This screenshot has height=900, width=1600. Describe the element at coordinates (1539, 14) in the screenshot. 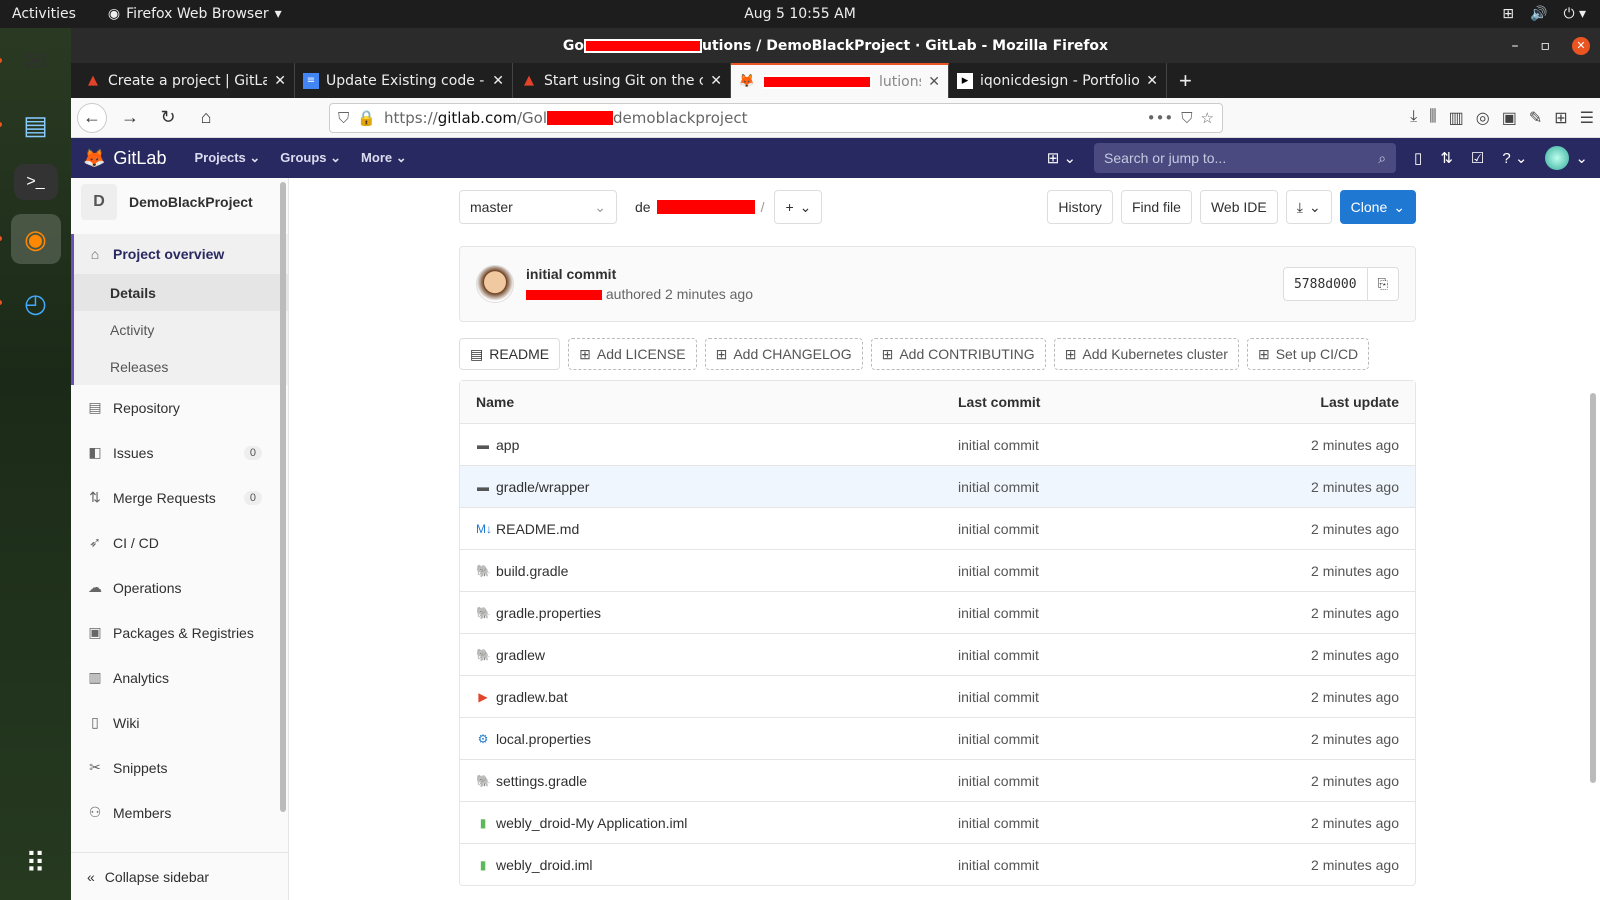

I see `volume-icon: 🔊` at that location.